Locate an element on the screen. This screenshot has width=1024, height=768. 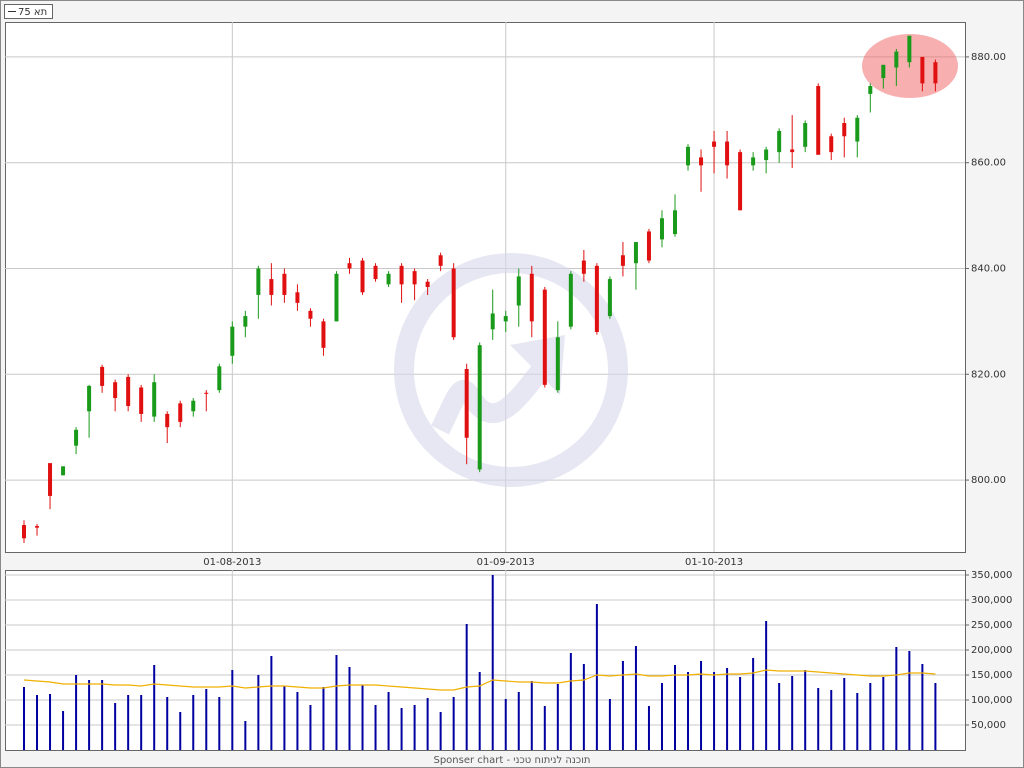
x-tick-label: 01-08-2013 is located at coordinates (232, 562).